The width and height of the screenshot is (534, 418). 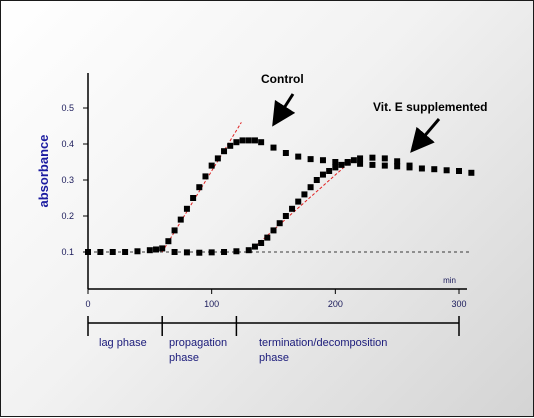 I want to click on vit-e-tangent-line, so click(x=301, y=205).